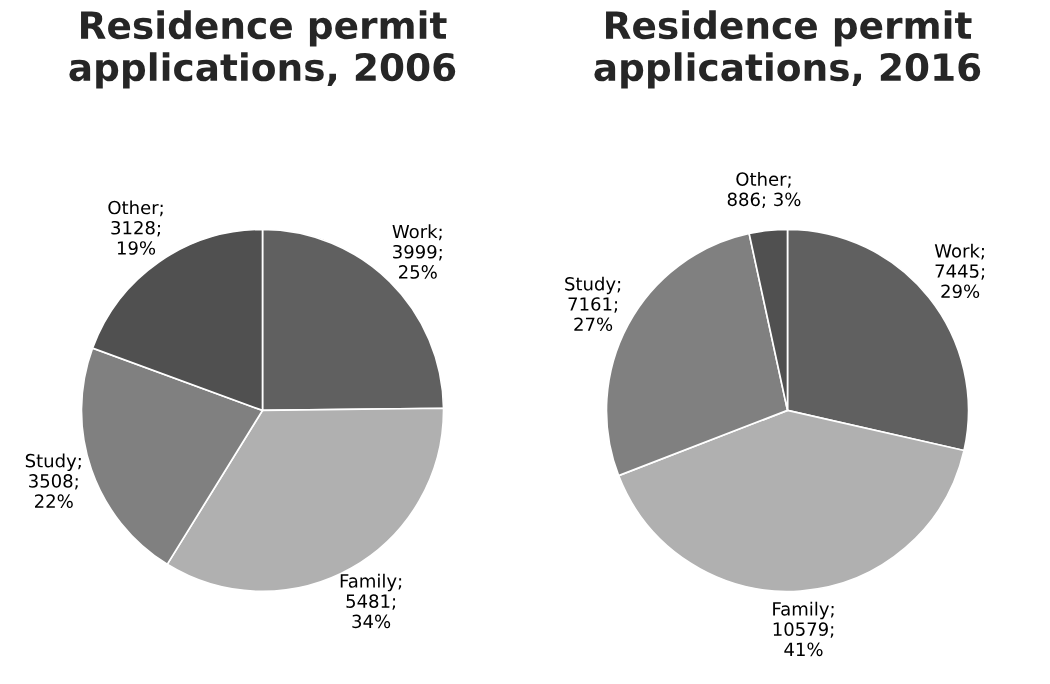 The width and height of the screenshot is (1050, 684). Describe the element at coordinates (959, 271) in the screenshot. I see `slice-label: Work; 7445; 29%` at that location.